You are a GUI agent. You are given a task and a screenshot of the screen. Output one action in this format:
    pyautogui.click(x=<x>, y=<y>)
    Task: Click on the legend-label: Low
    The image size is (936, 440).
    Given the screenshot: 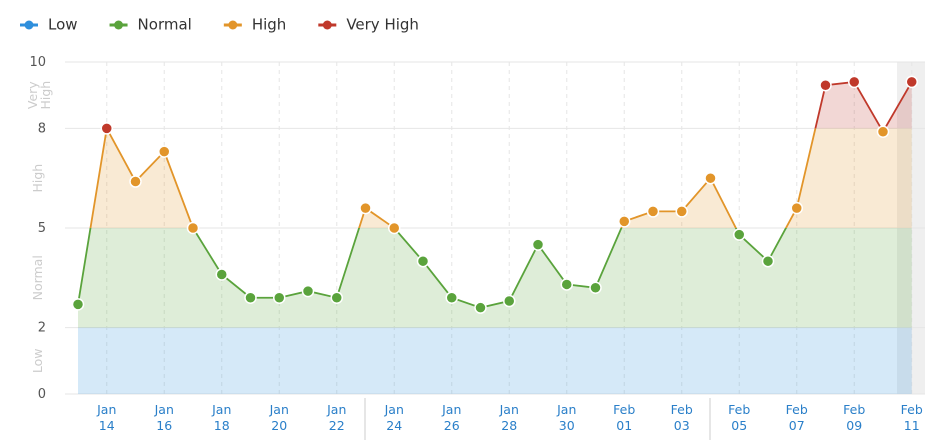 What is the action you would take?
    pyautogui.click(x=63, y=25)
    